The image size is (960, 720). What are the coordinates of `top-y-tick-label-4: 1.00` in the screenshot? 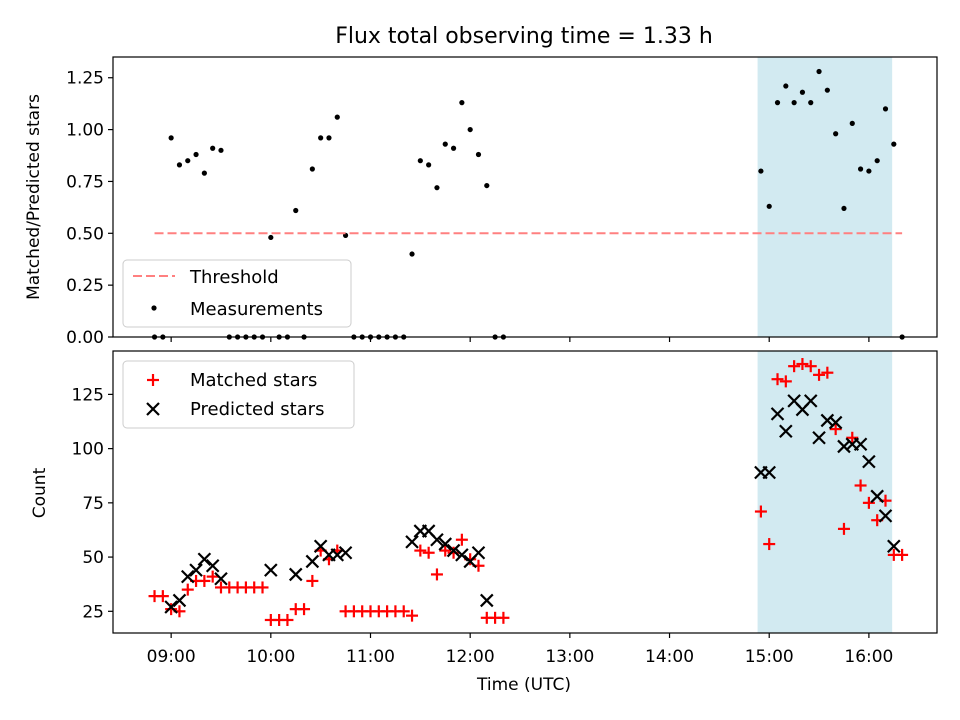 It's located at (85, 131).